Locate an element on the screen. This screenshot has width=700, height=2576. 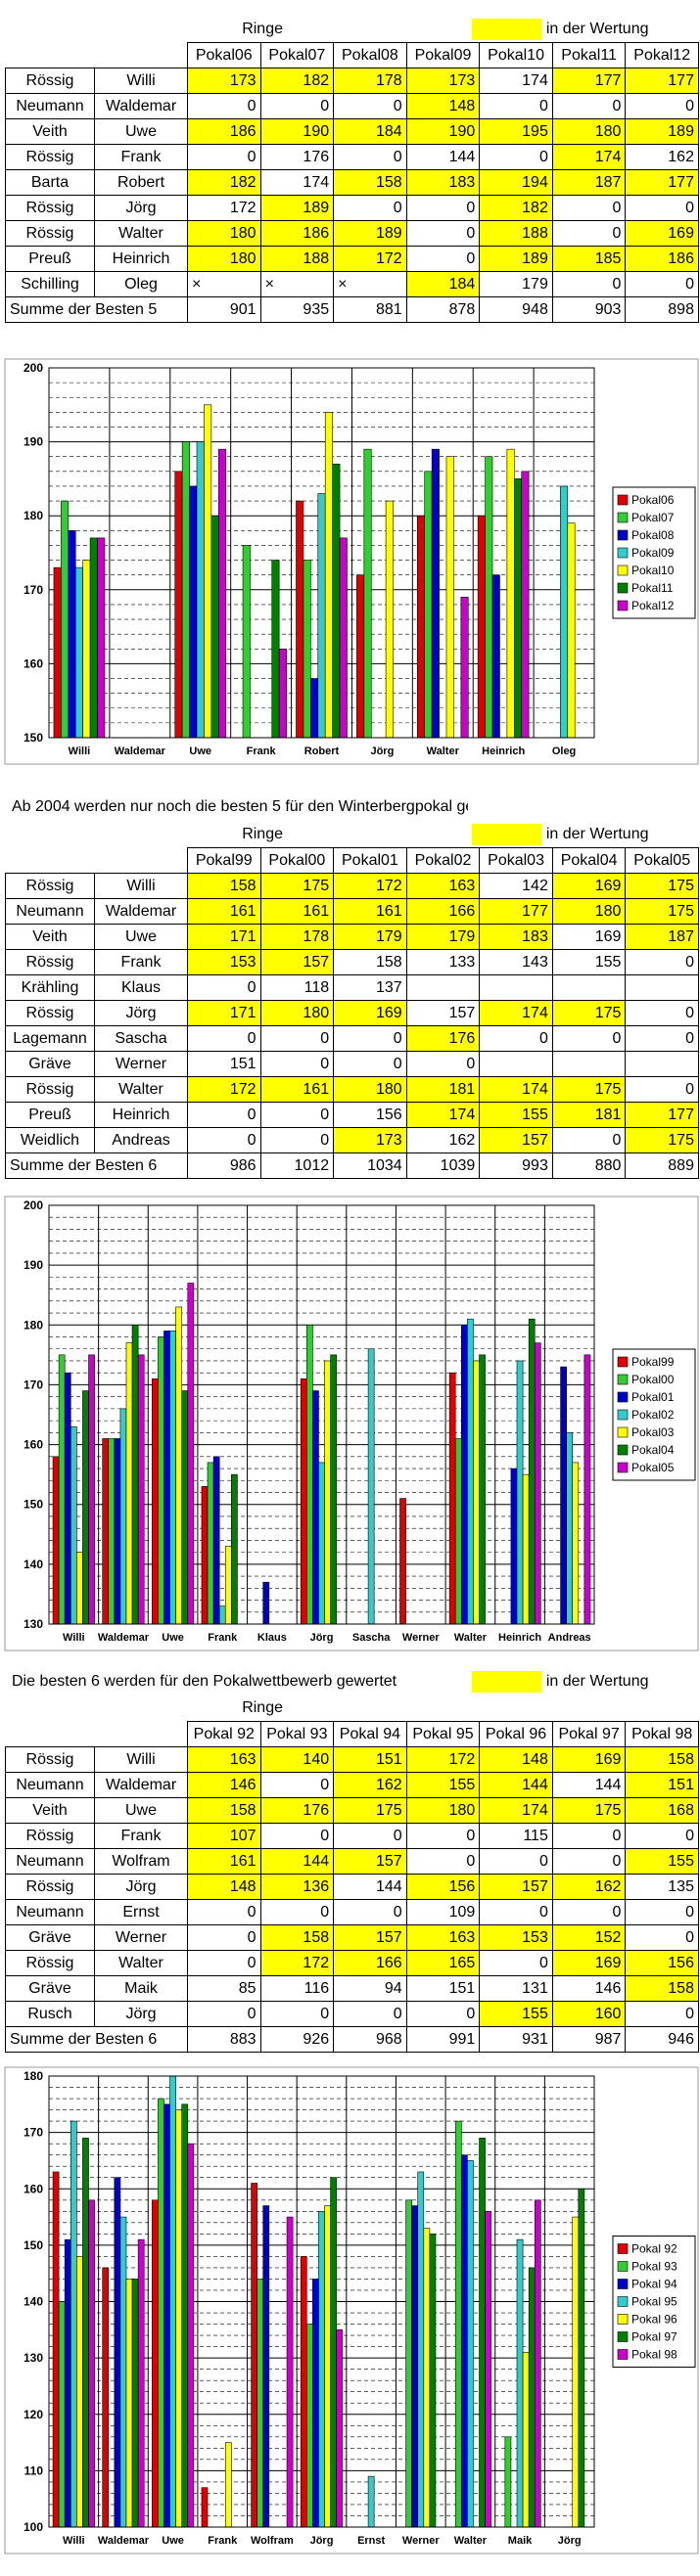
first-name: Walter is located at coordinates (141, 1089).